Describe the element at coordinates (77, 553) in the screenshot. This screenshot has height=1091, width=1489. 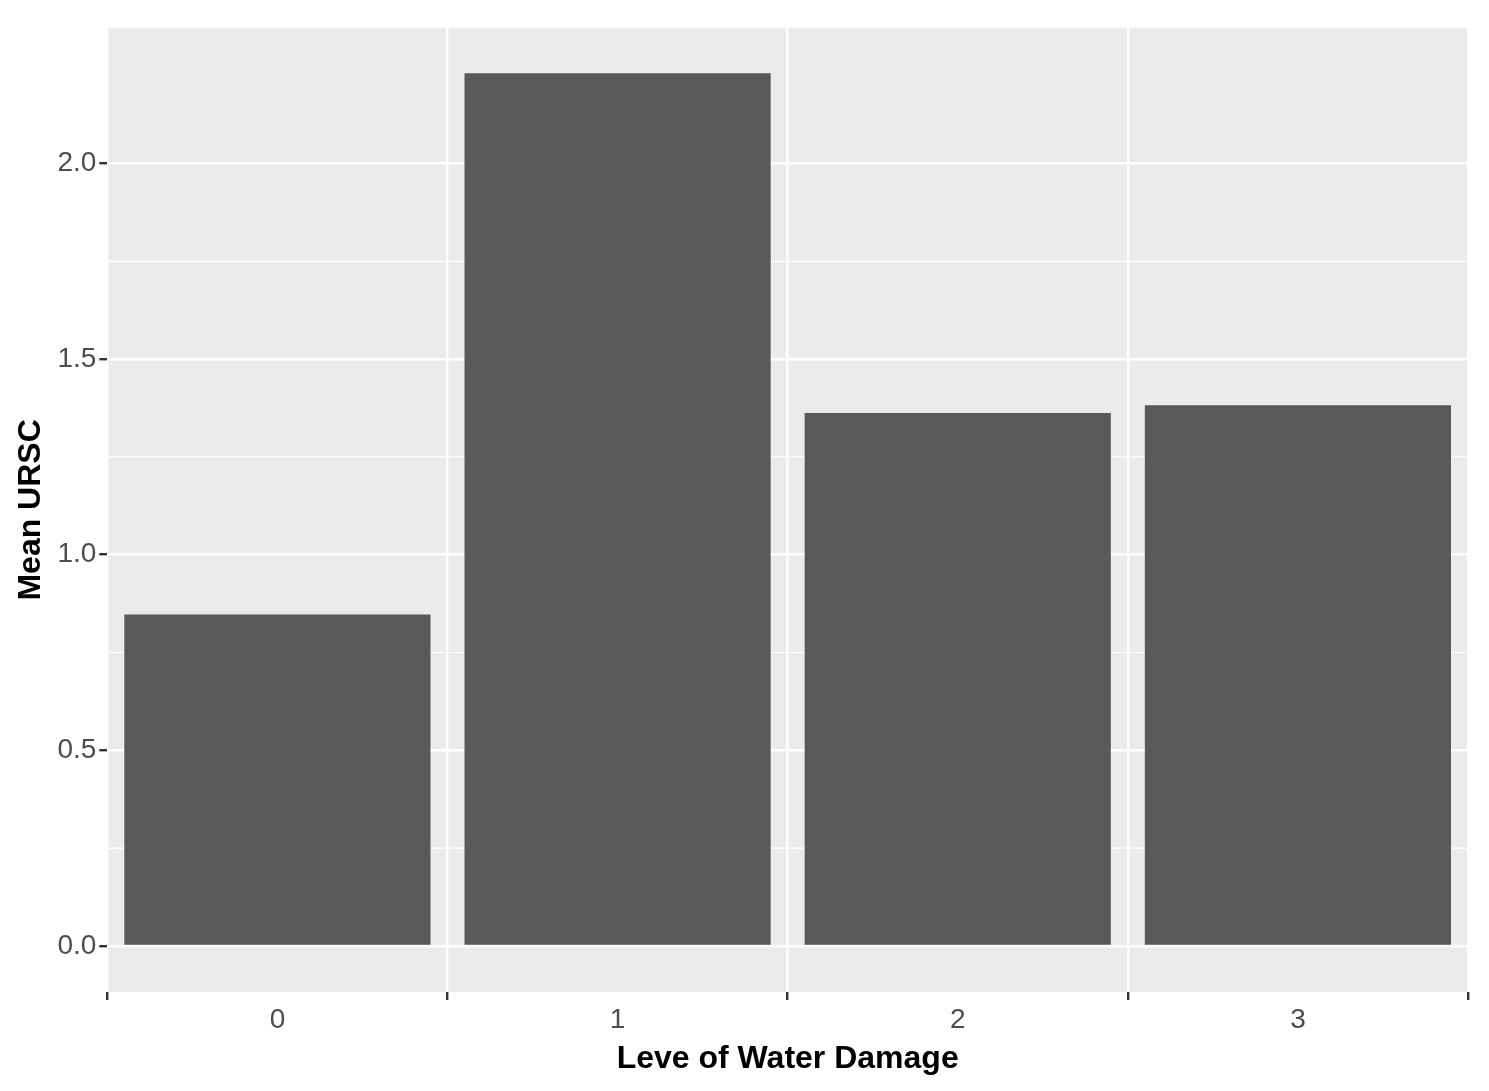
I see `y-tick-label: 1.0` at that location.